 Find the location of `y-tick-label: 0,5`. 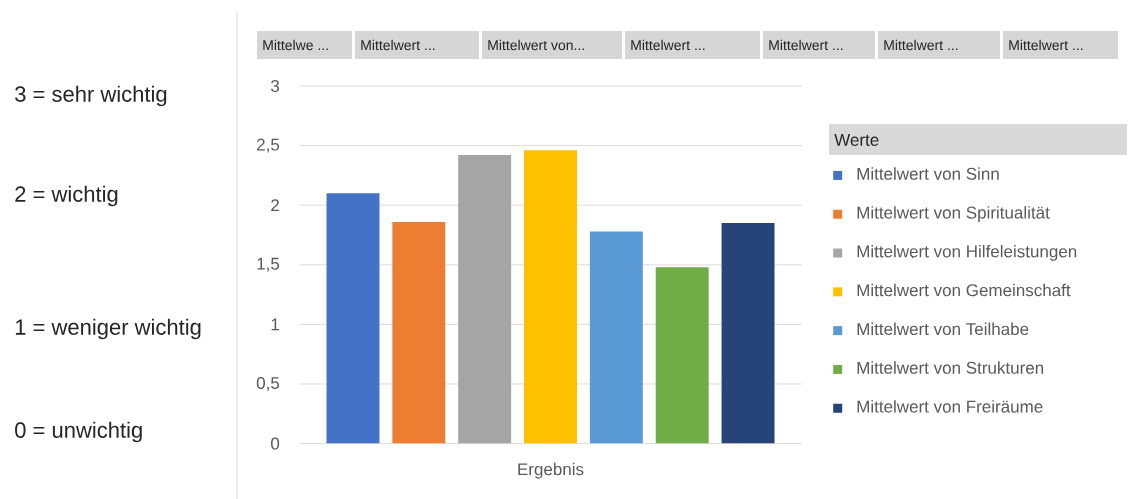

y-tick-label: 0,5 is located at coordinates (268, 384).